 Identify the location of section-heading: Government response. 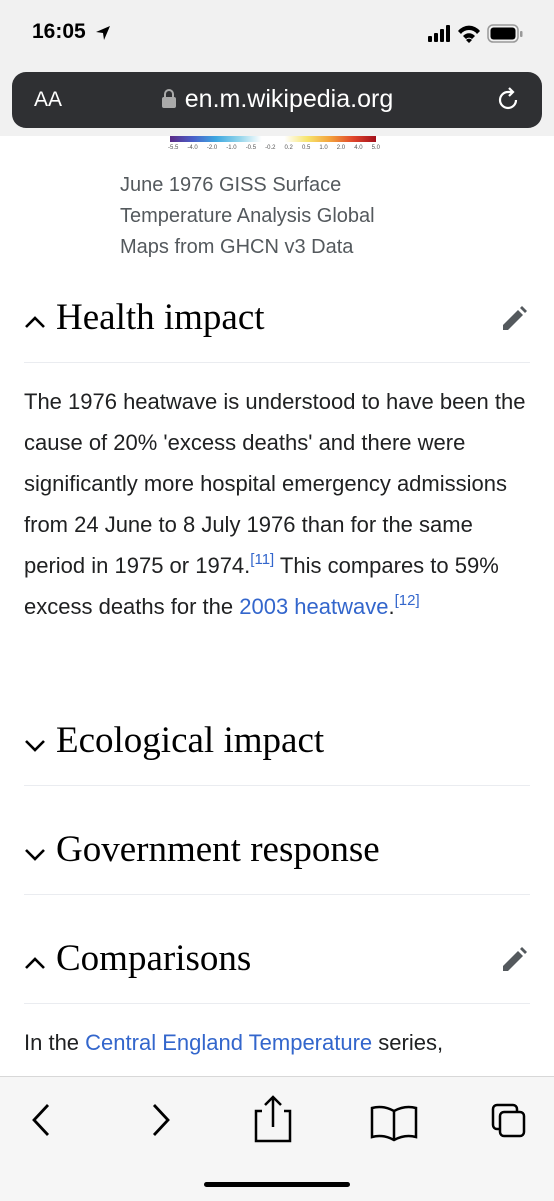
(218, 849).